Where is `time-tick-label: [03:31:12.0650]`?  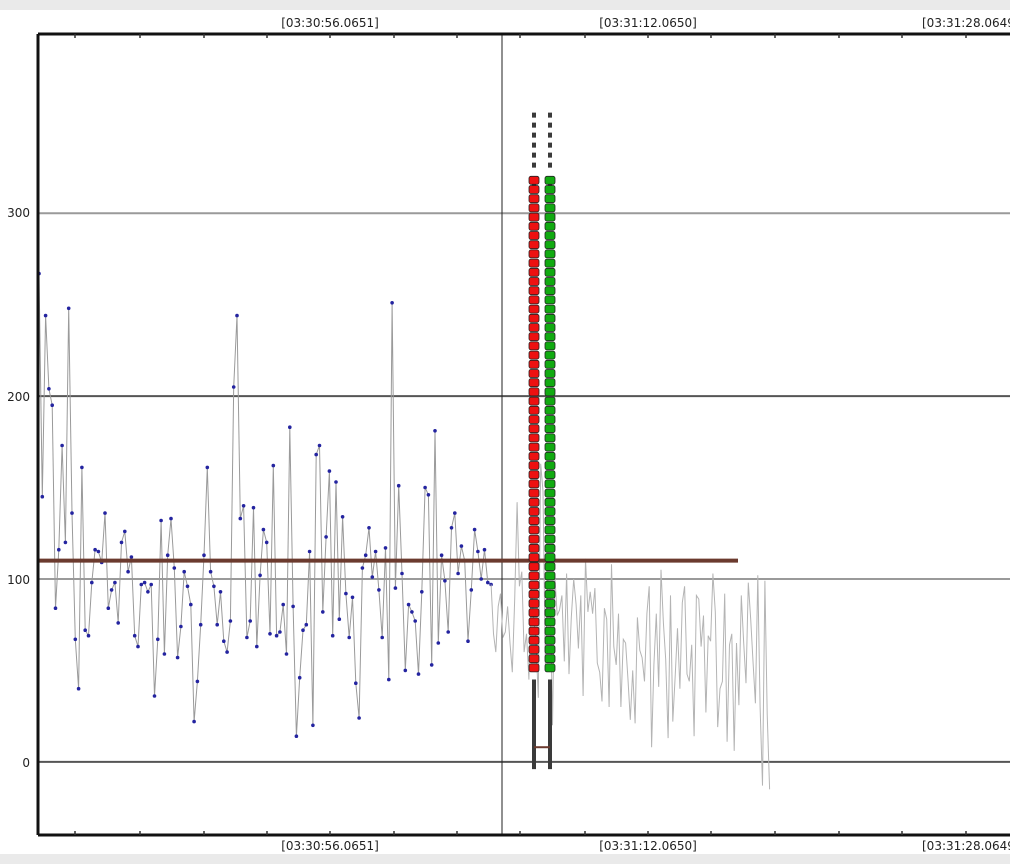
time-tick-label: [03:31:12.0650] is located at coordinates (648, 846).